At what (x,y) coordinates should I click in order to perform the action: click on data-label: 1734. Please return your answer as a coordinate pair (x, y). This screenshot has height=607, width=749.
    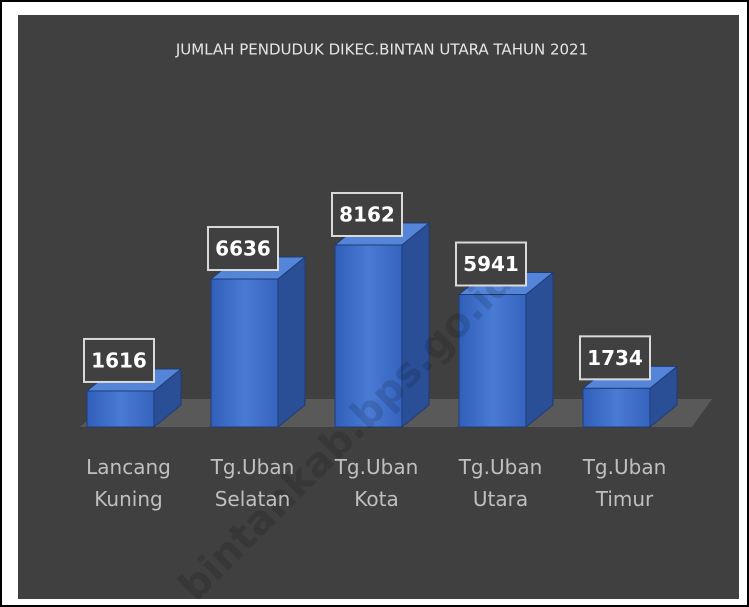
    Looking at the image, I should click on (615, 358).